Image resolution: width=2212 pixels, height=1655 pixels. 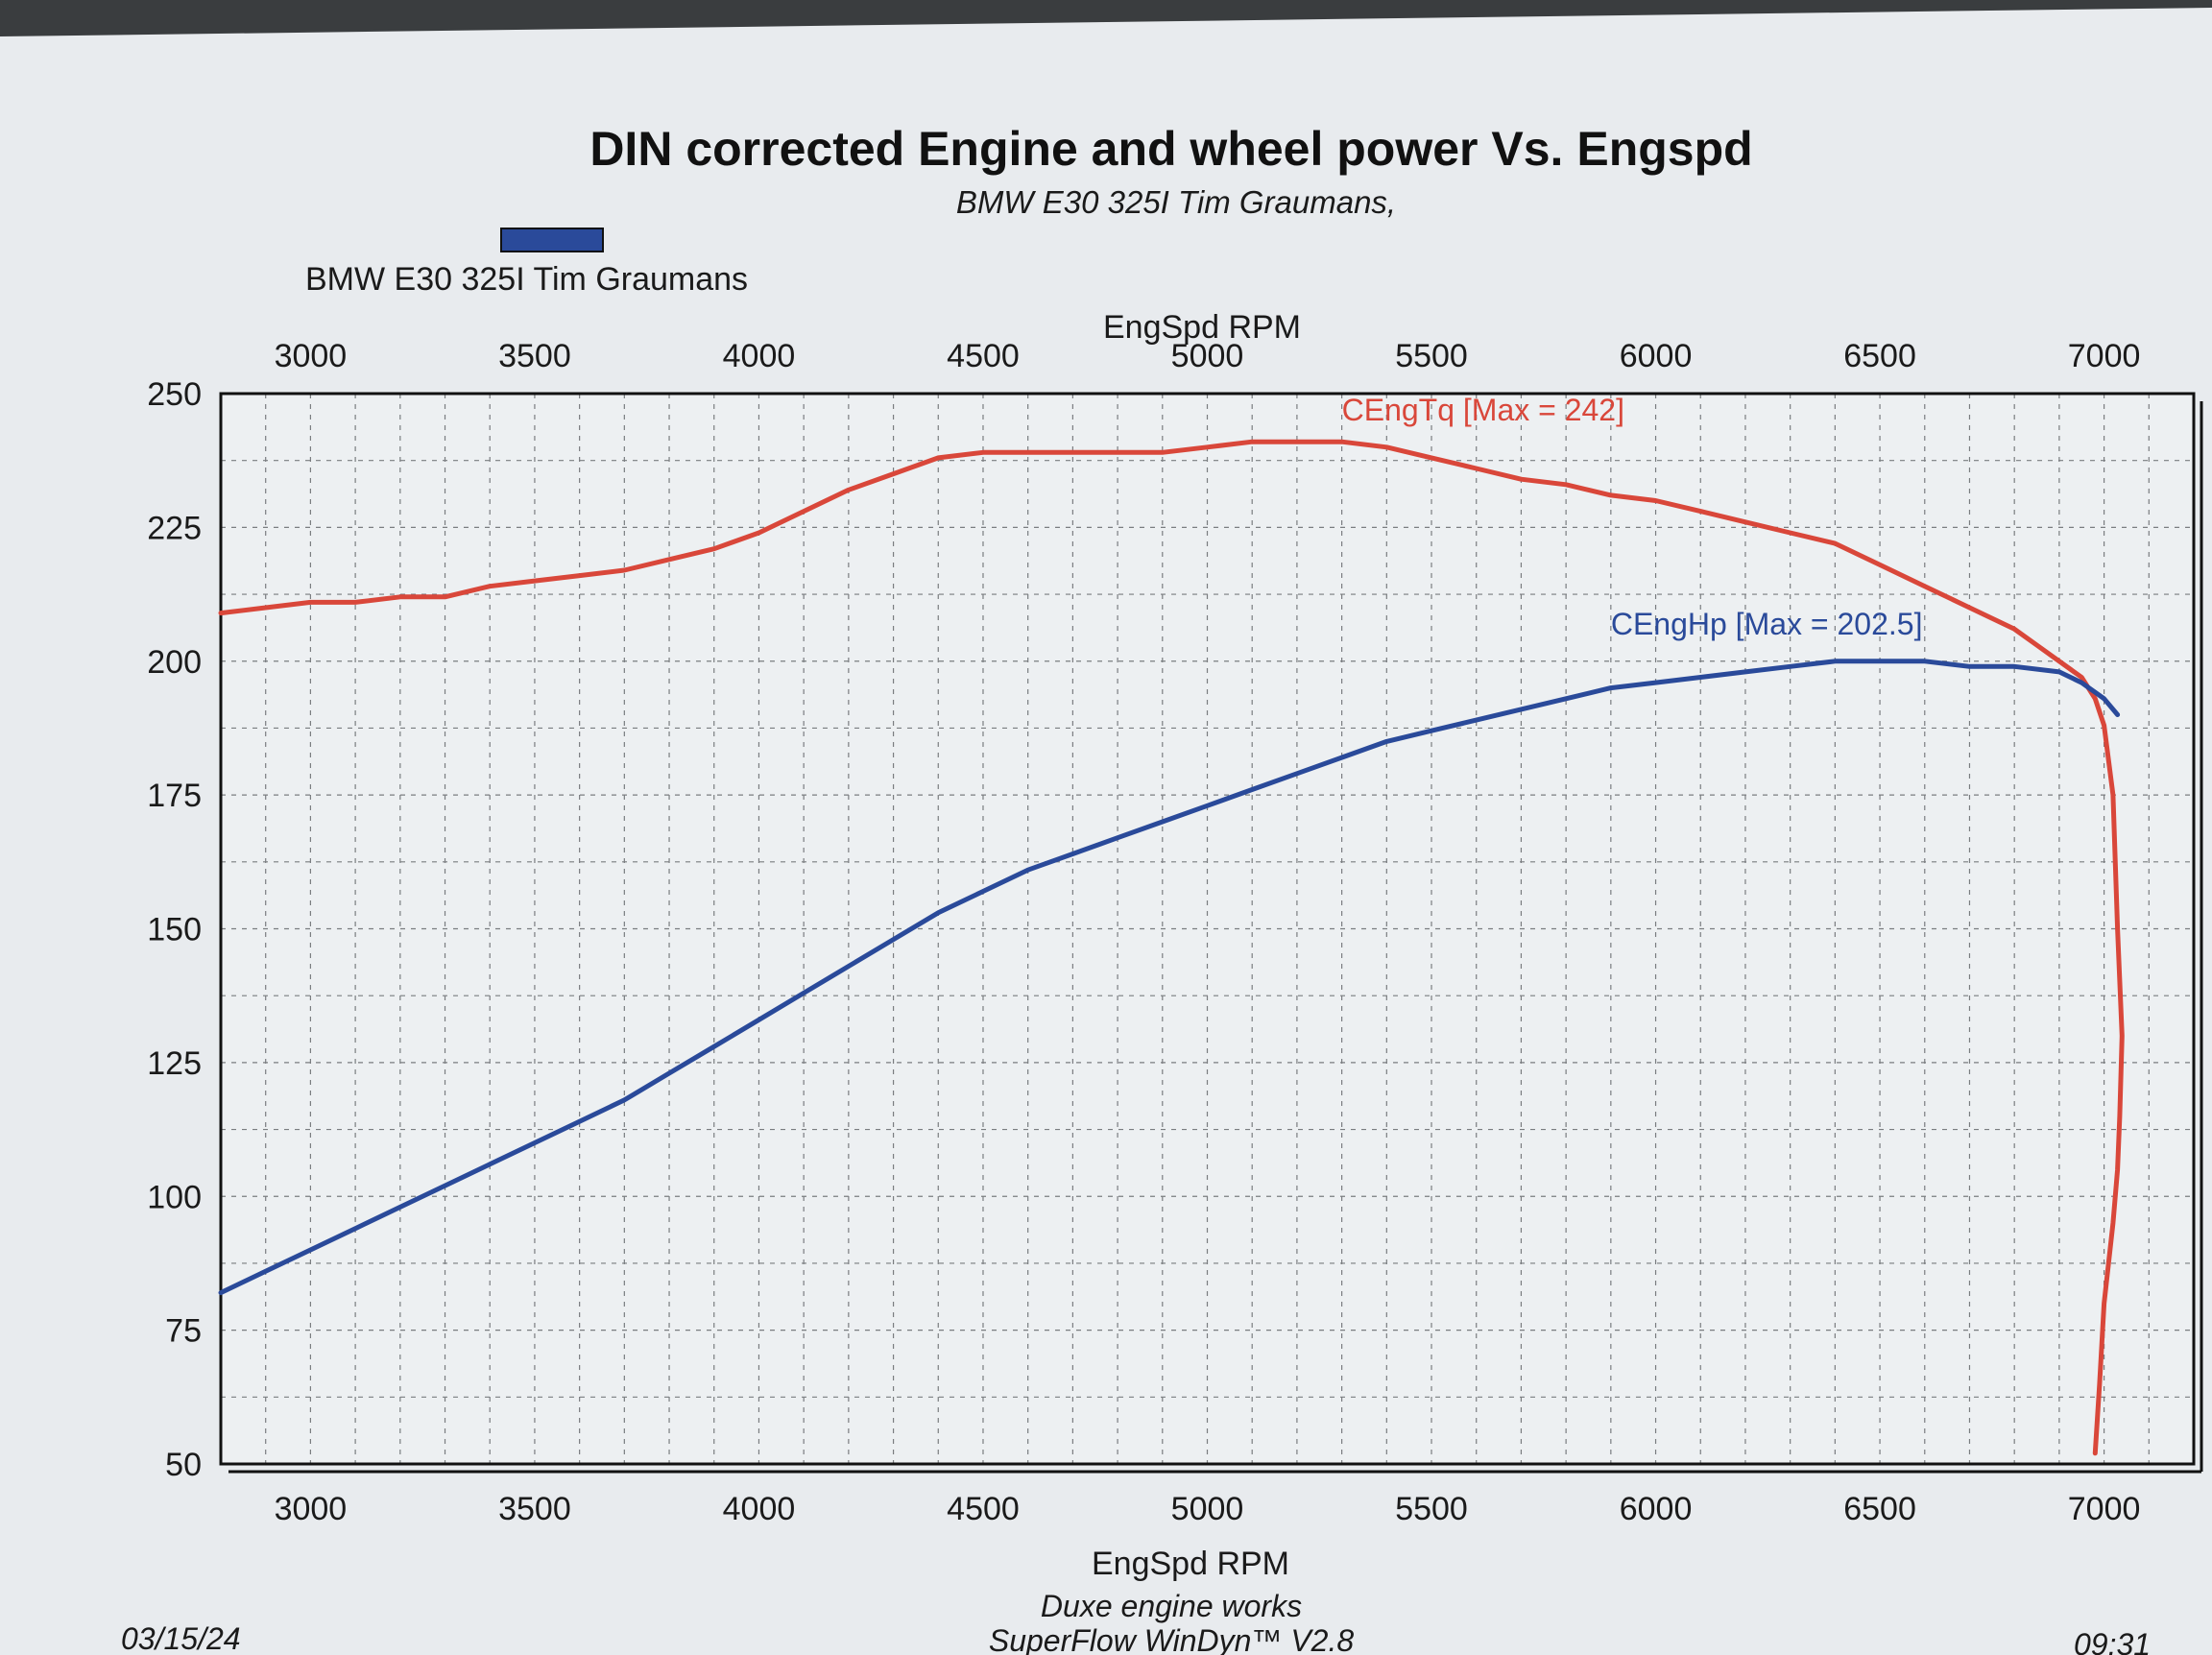 What do you see at coordinates (183, 1331) in the screenshot?
I see `y-tick-label: 75` at bounding box center [183, 1331].